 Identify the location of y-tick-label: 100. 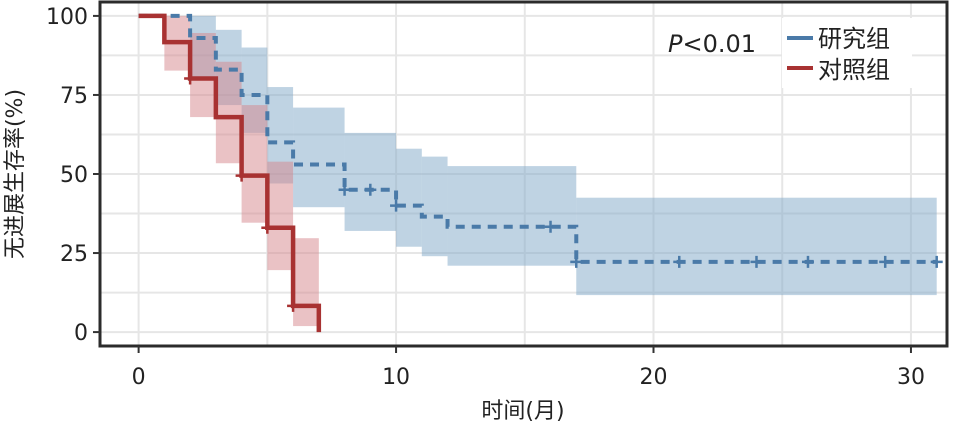
(67, 17).